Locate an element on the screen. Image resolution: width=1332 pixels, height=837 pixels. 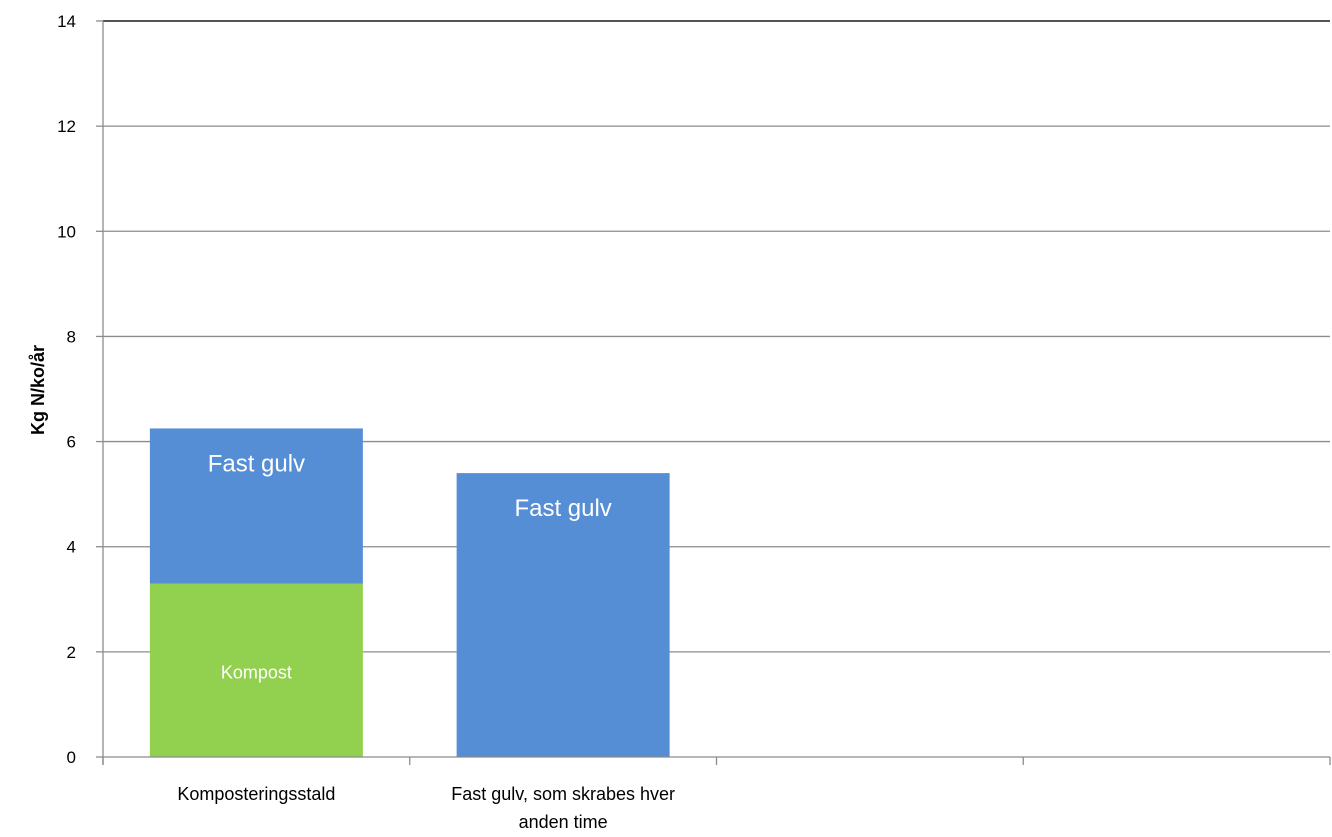
category-label: anden time is located at coordinates (563, 822).